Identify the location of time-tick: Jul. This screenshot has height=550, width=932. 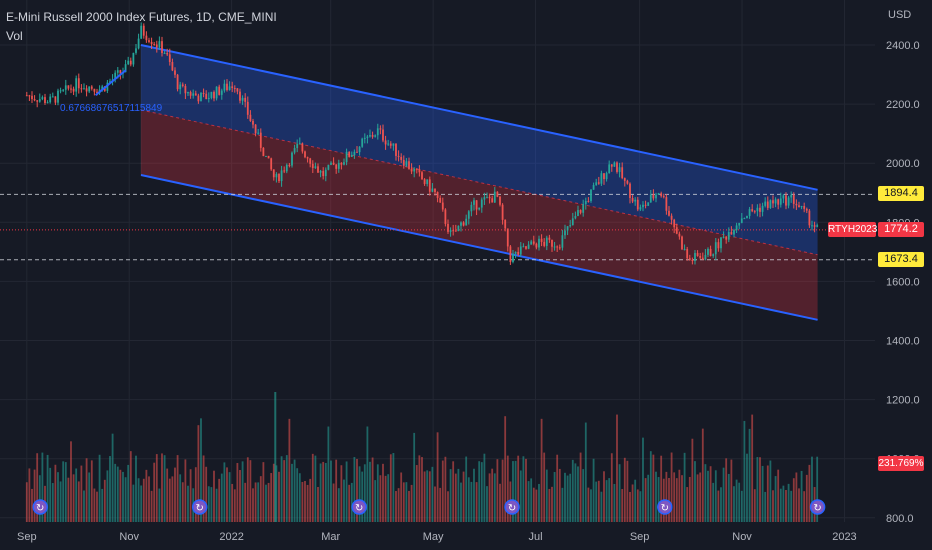
(535, 537).